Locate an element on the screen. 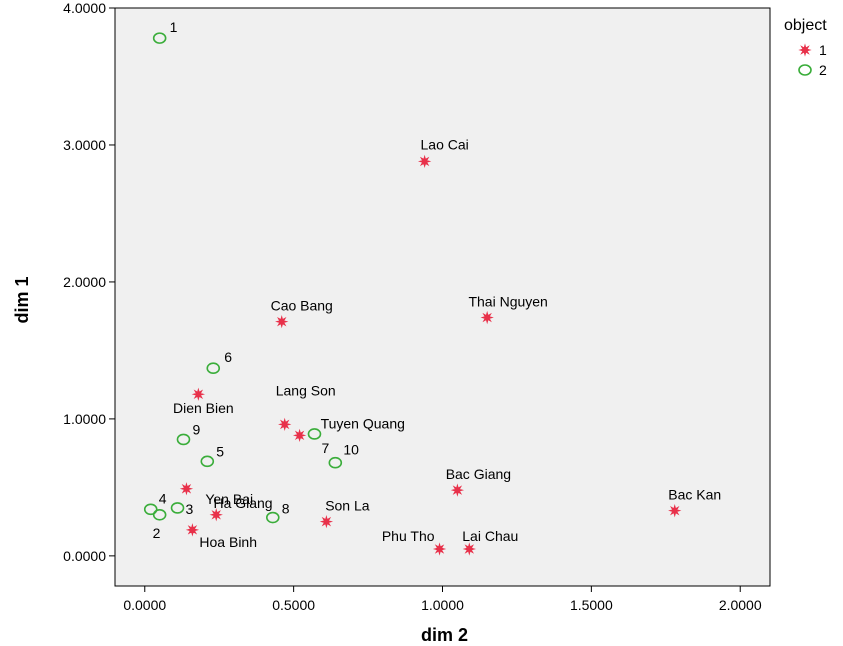  point-label: Lao Cai is located at coordinates (445, 144).